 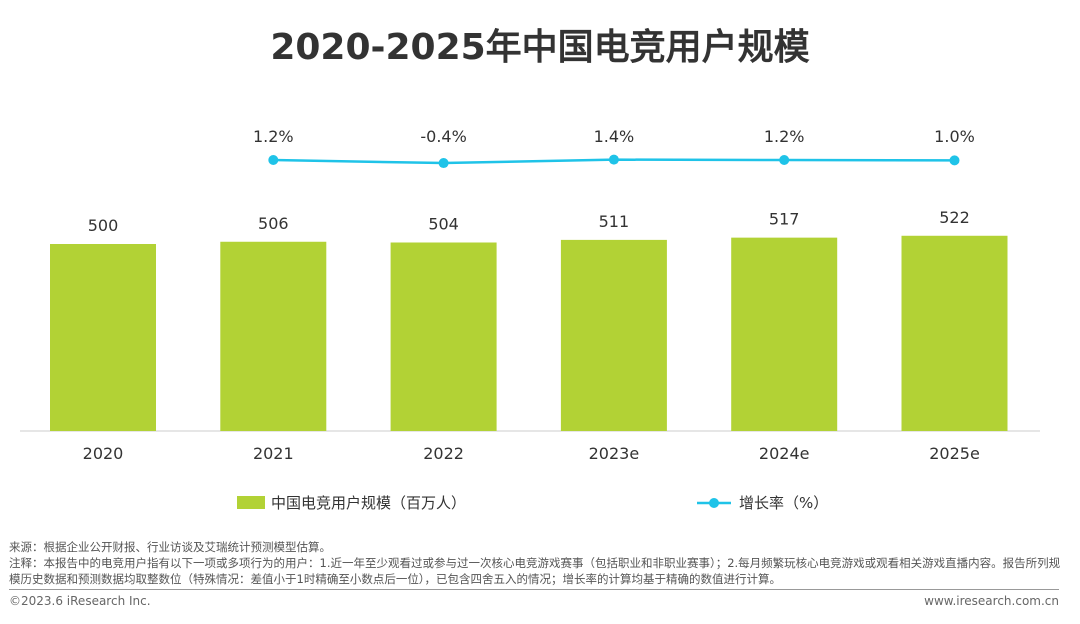 I want to click on copyright: ©2023.6 iResearch Inc., so click(x=80, y=601).